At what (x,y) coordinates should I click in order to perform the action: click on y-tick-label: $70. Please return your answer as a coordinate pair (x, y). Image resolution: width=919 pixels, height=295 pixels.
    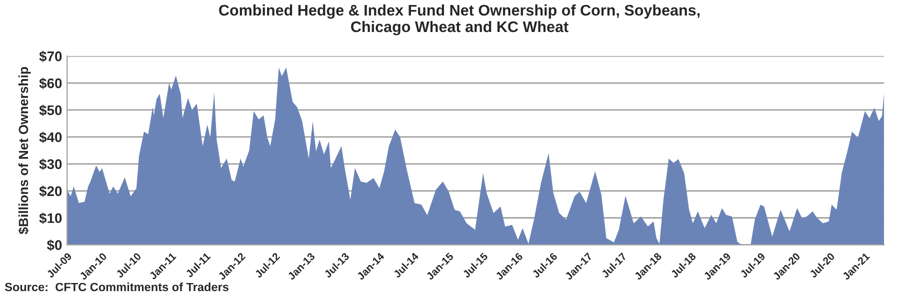
    Looking at the image, I should click on (50, 56).